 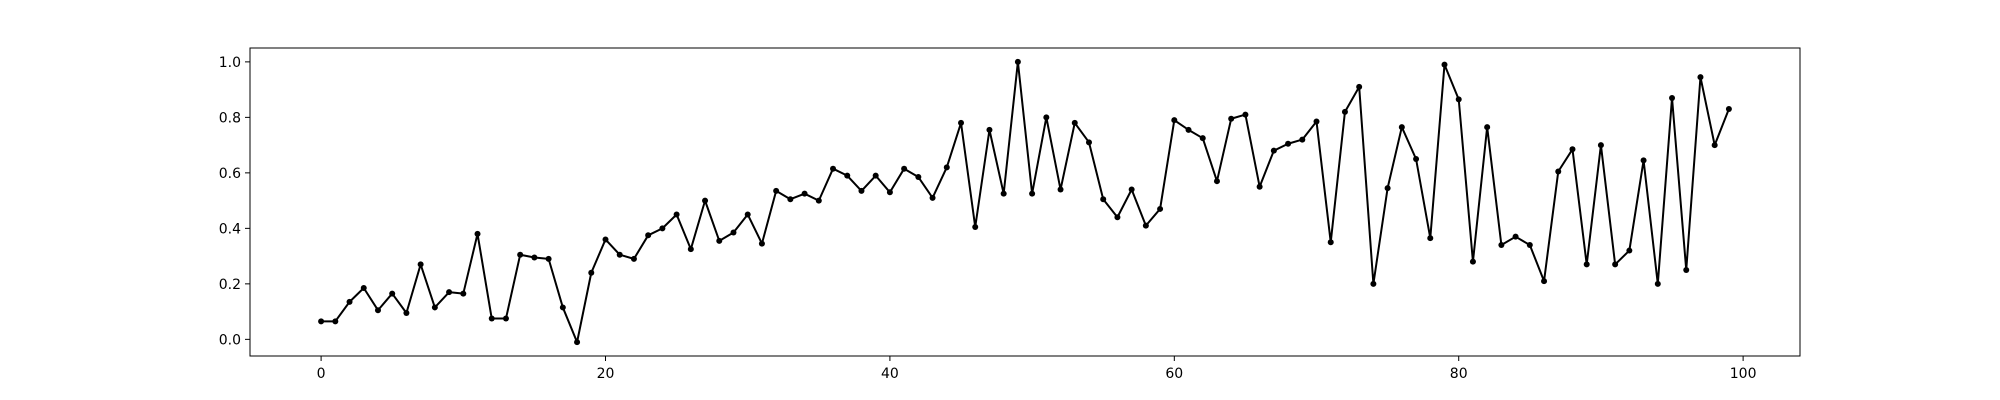 I want to click on x-tick-label: 100, so click(x=1743, y=374).